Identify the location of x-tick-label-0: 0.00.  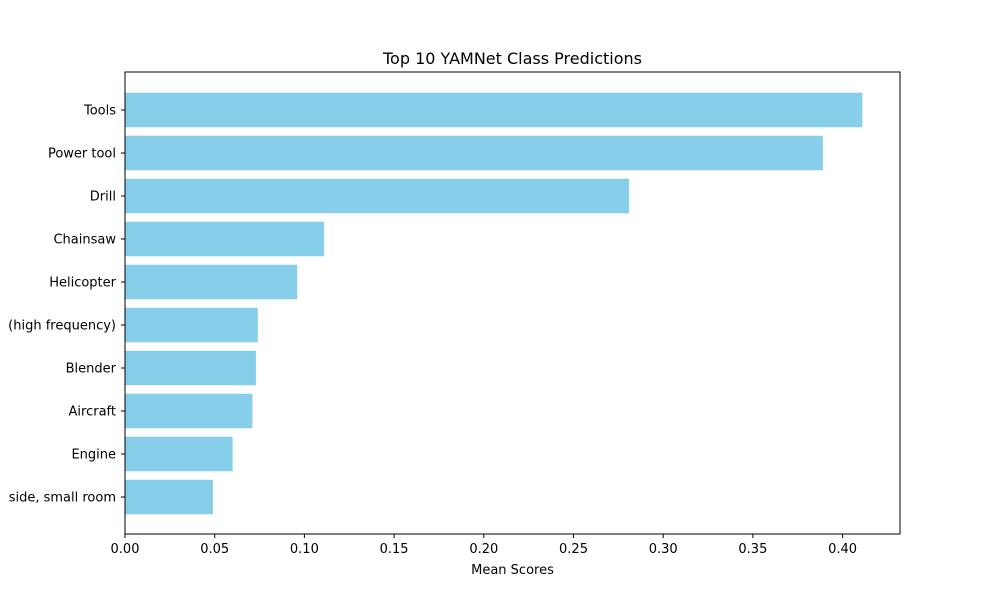
(125, 549).